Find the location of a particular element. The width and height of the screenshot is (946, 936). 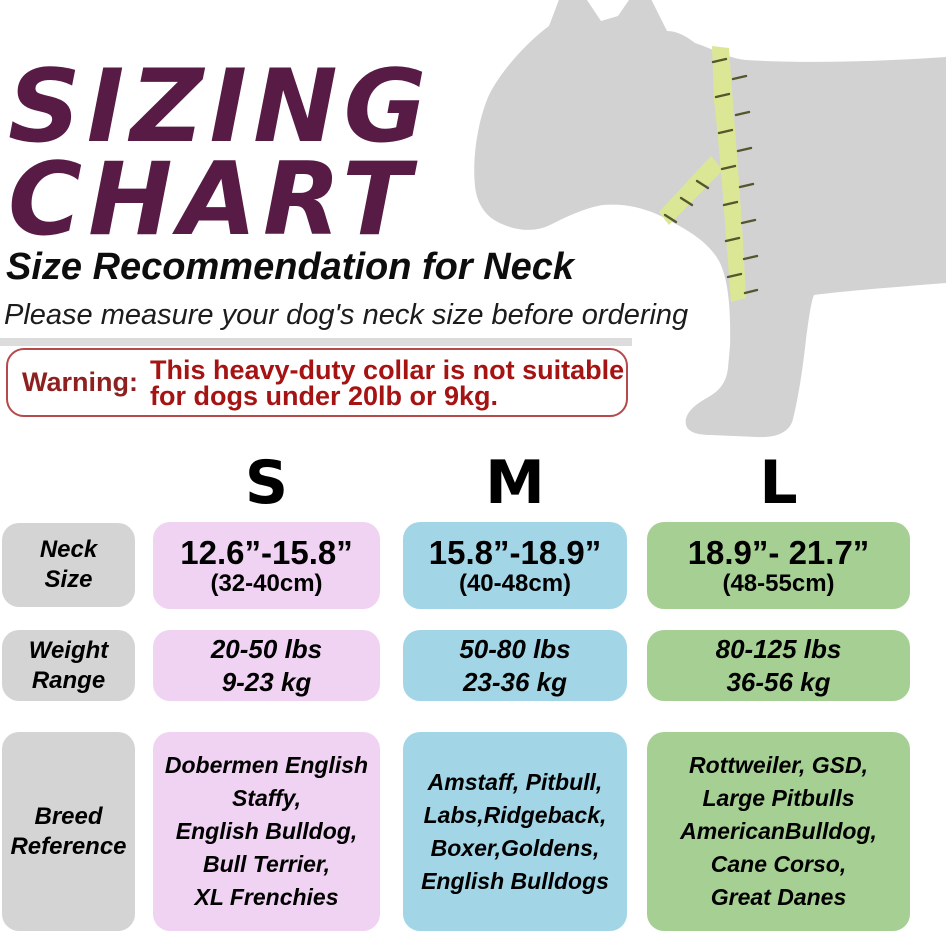

neck-size-s-inches: 12.6”-15.8” is located at coordinates (266, 552).